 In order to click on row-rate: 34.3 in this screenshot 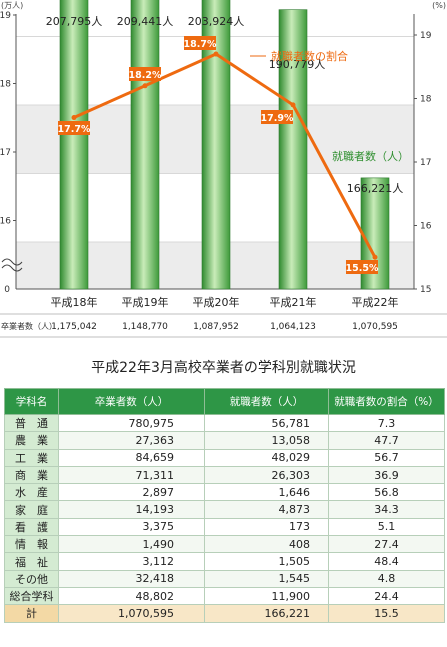, I will do `click(386, 509)`.